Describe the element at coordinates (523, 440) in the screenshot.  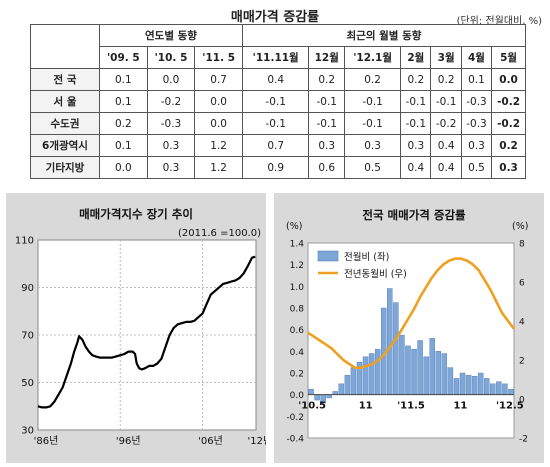
I see `y-right-tick-label: -2` at that location.